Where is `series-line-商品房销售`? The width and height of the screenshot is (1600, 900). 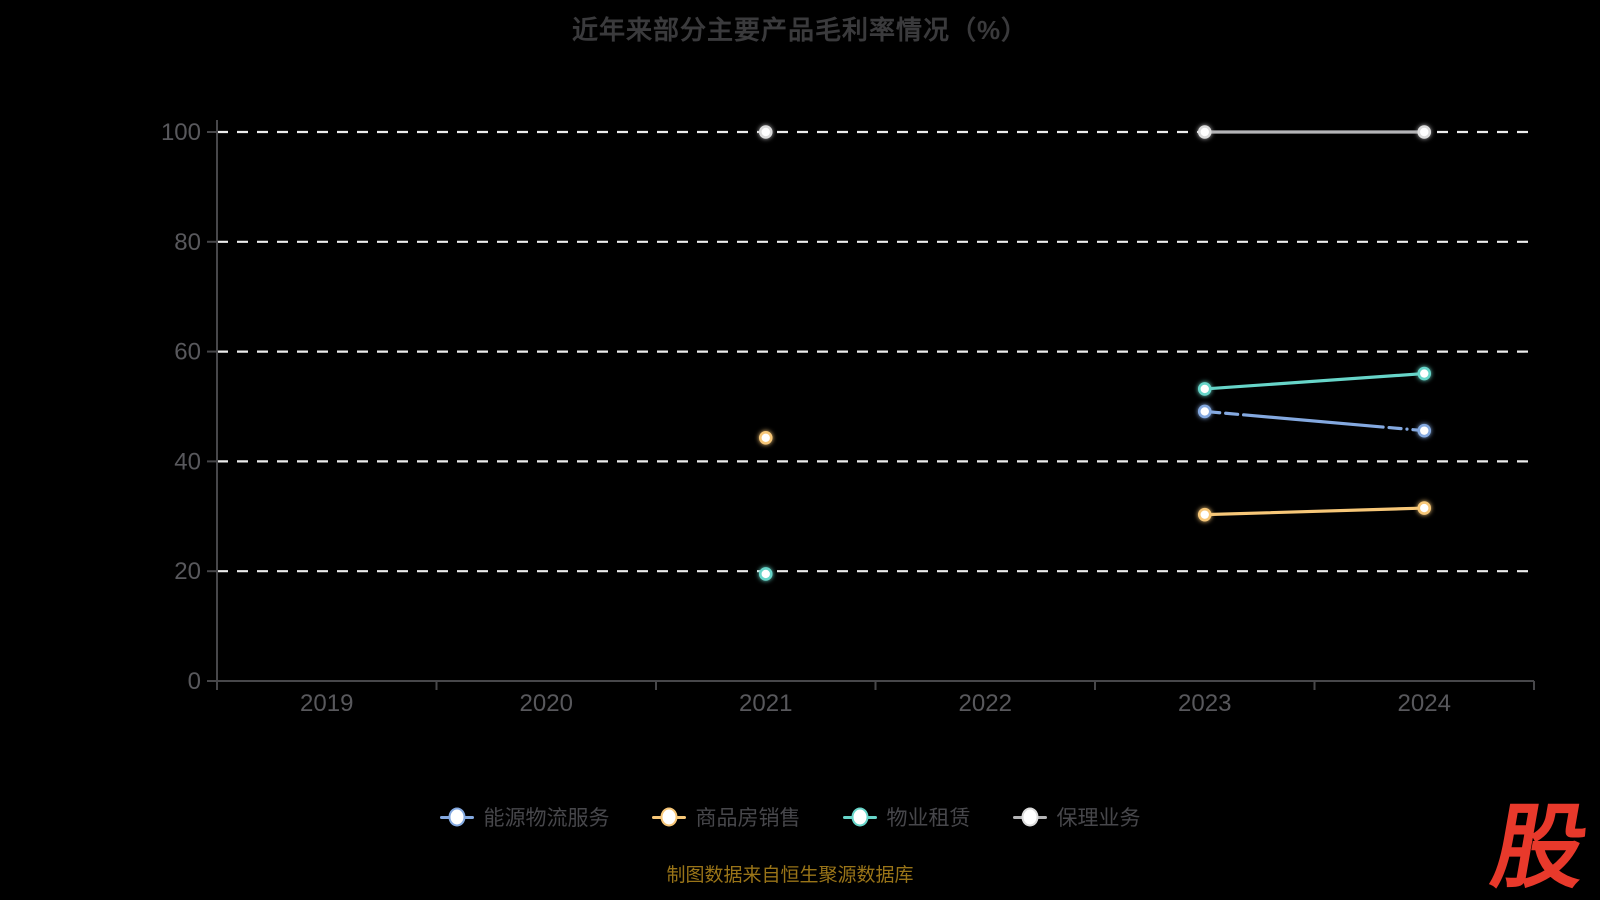 series-line-商品房销售 is located at coordinates (1314, 511).